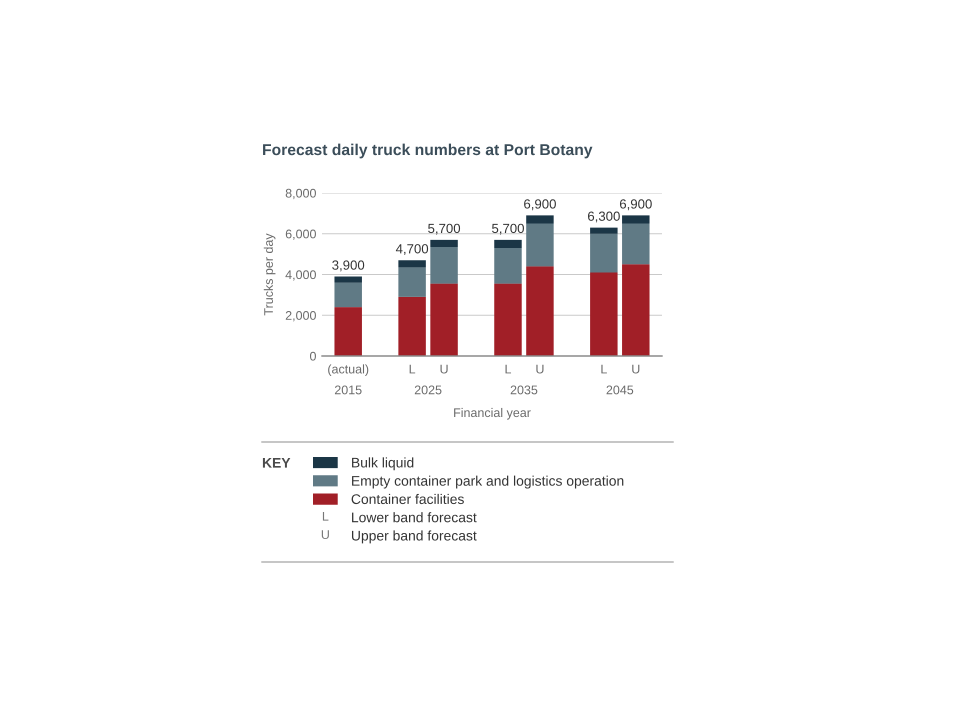  I want to click on text: L Lower band forecast, so click(399, 517).